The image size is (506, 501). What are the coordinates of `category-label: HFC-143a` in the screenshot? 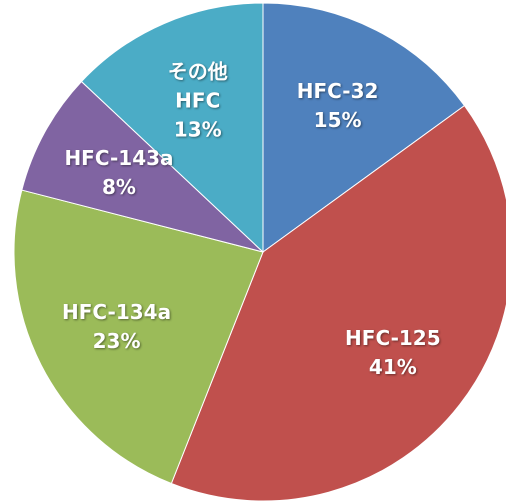 It's located at (119, 157).